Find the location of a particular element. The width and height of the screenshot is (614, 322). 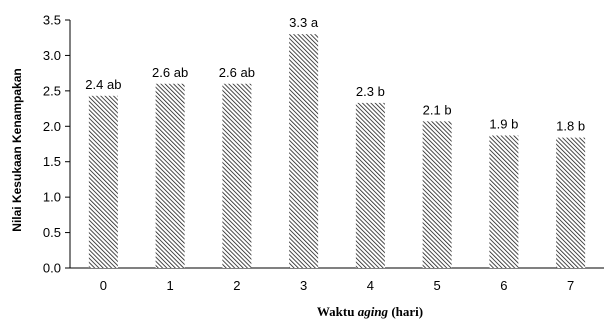

x-tick-label-1: 1 is located at coordinates (170, 285).